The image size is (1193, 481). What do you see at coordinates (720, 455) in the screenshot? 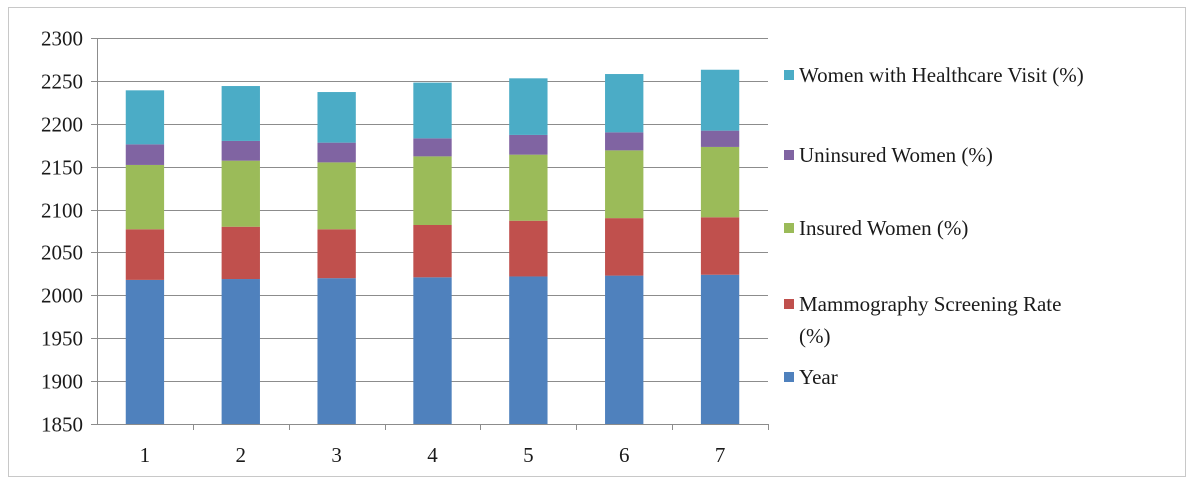
I see `x-tick-label: 7` at bounding box center [720, 455].